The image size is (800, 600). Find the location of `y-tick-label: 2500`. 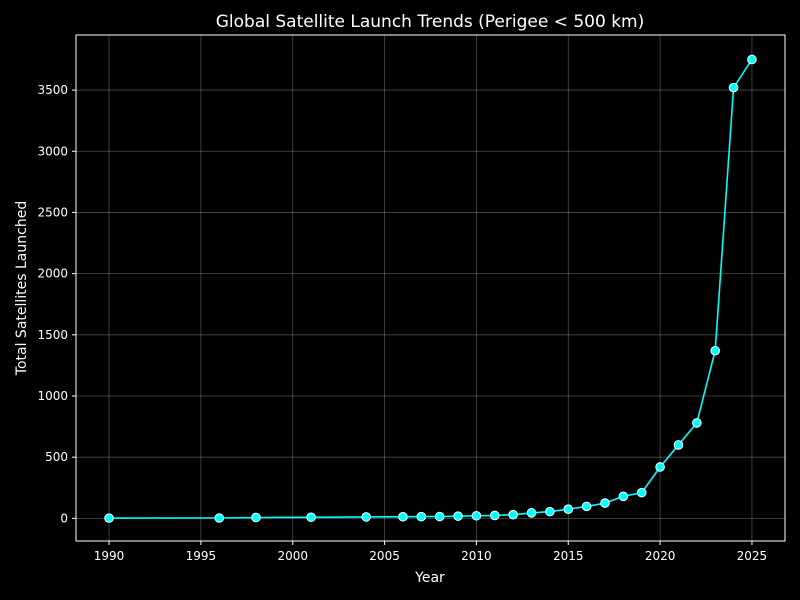

y-tick-label: 2500 is located at coordinates (52, 212).